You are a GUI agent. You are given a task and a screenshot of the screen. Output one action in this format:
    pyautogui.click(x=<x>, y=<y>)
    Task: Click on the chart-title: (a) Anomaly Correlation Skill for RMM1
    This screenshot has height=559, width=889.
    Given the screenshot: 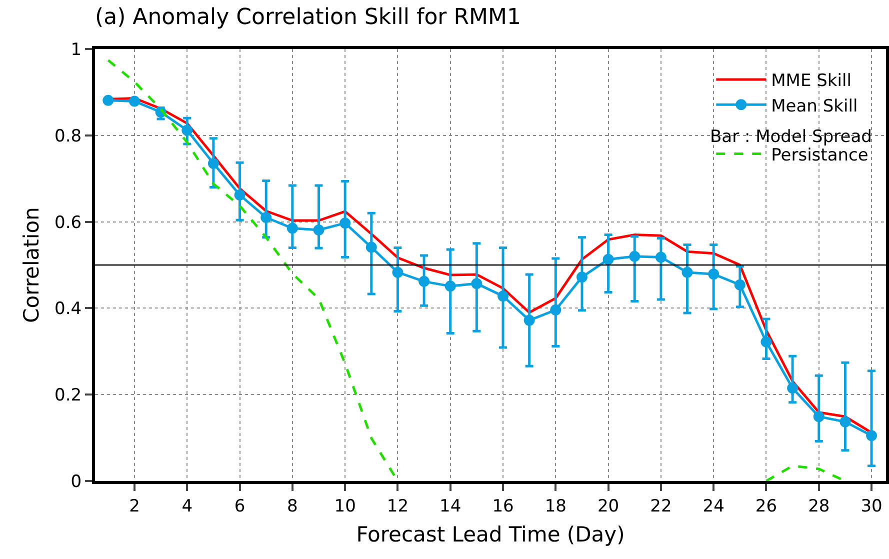 What is the action you would take?
    pyautogui.click(x=308, y=17)
    